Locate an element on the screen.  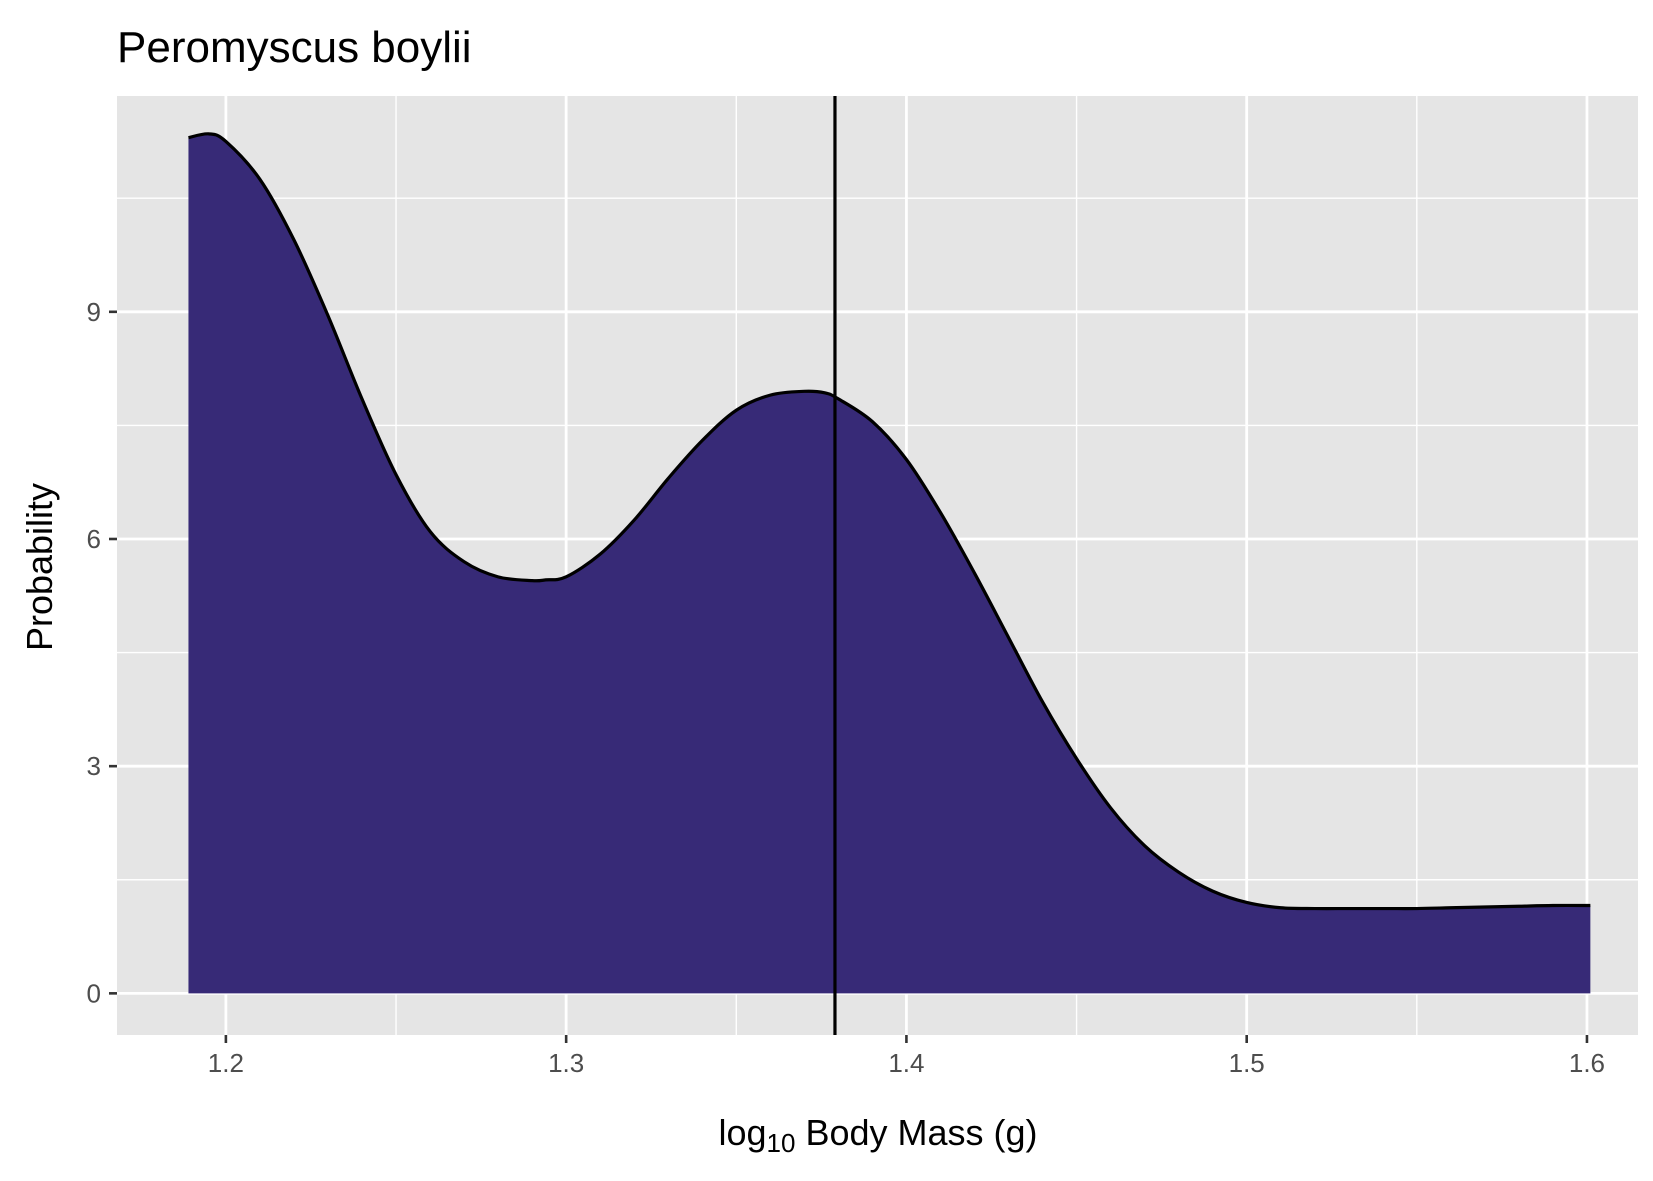
x-axis-label-subscript: 10 is located at coordinates (781, 1143).